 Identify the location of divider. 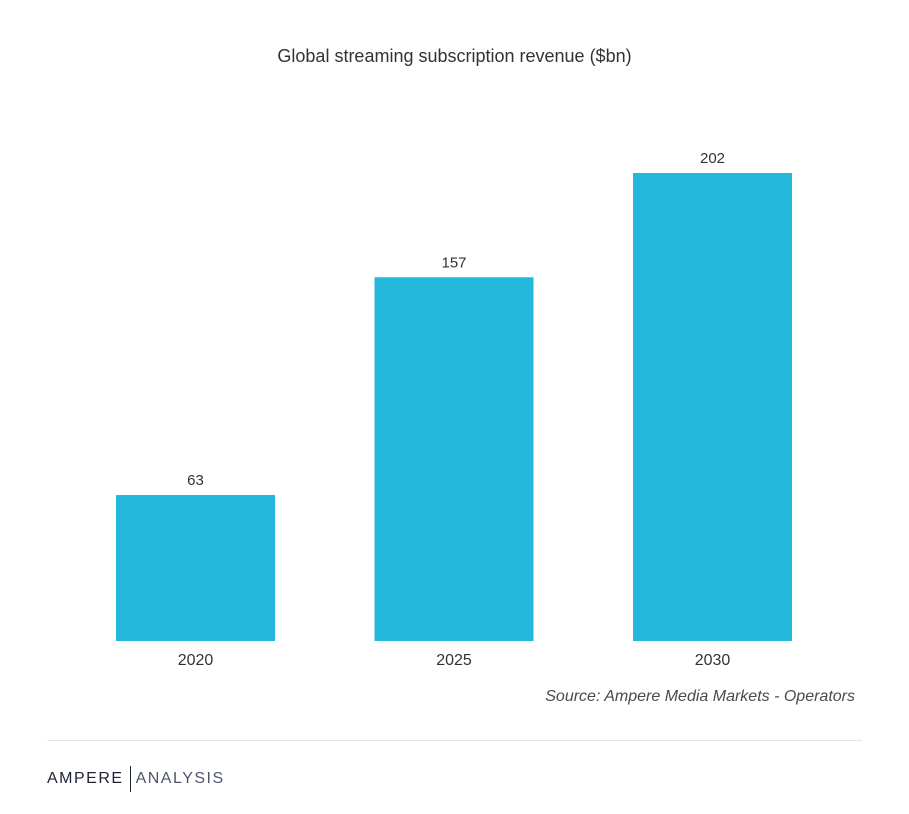
(454, 740).